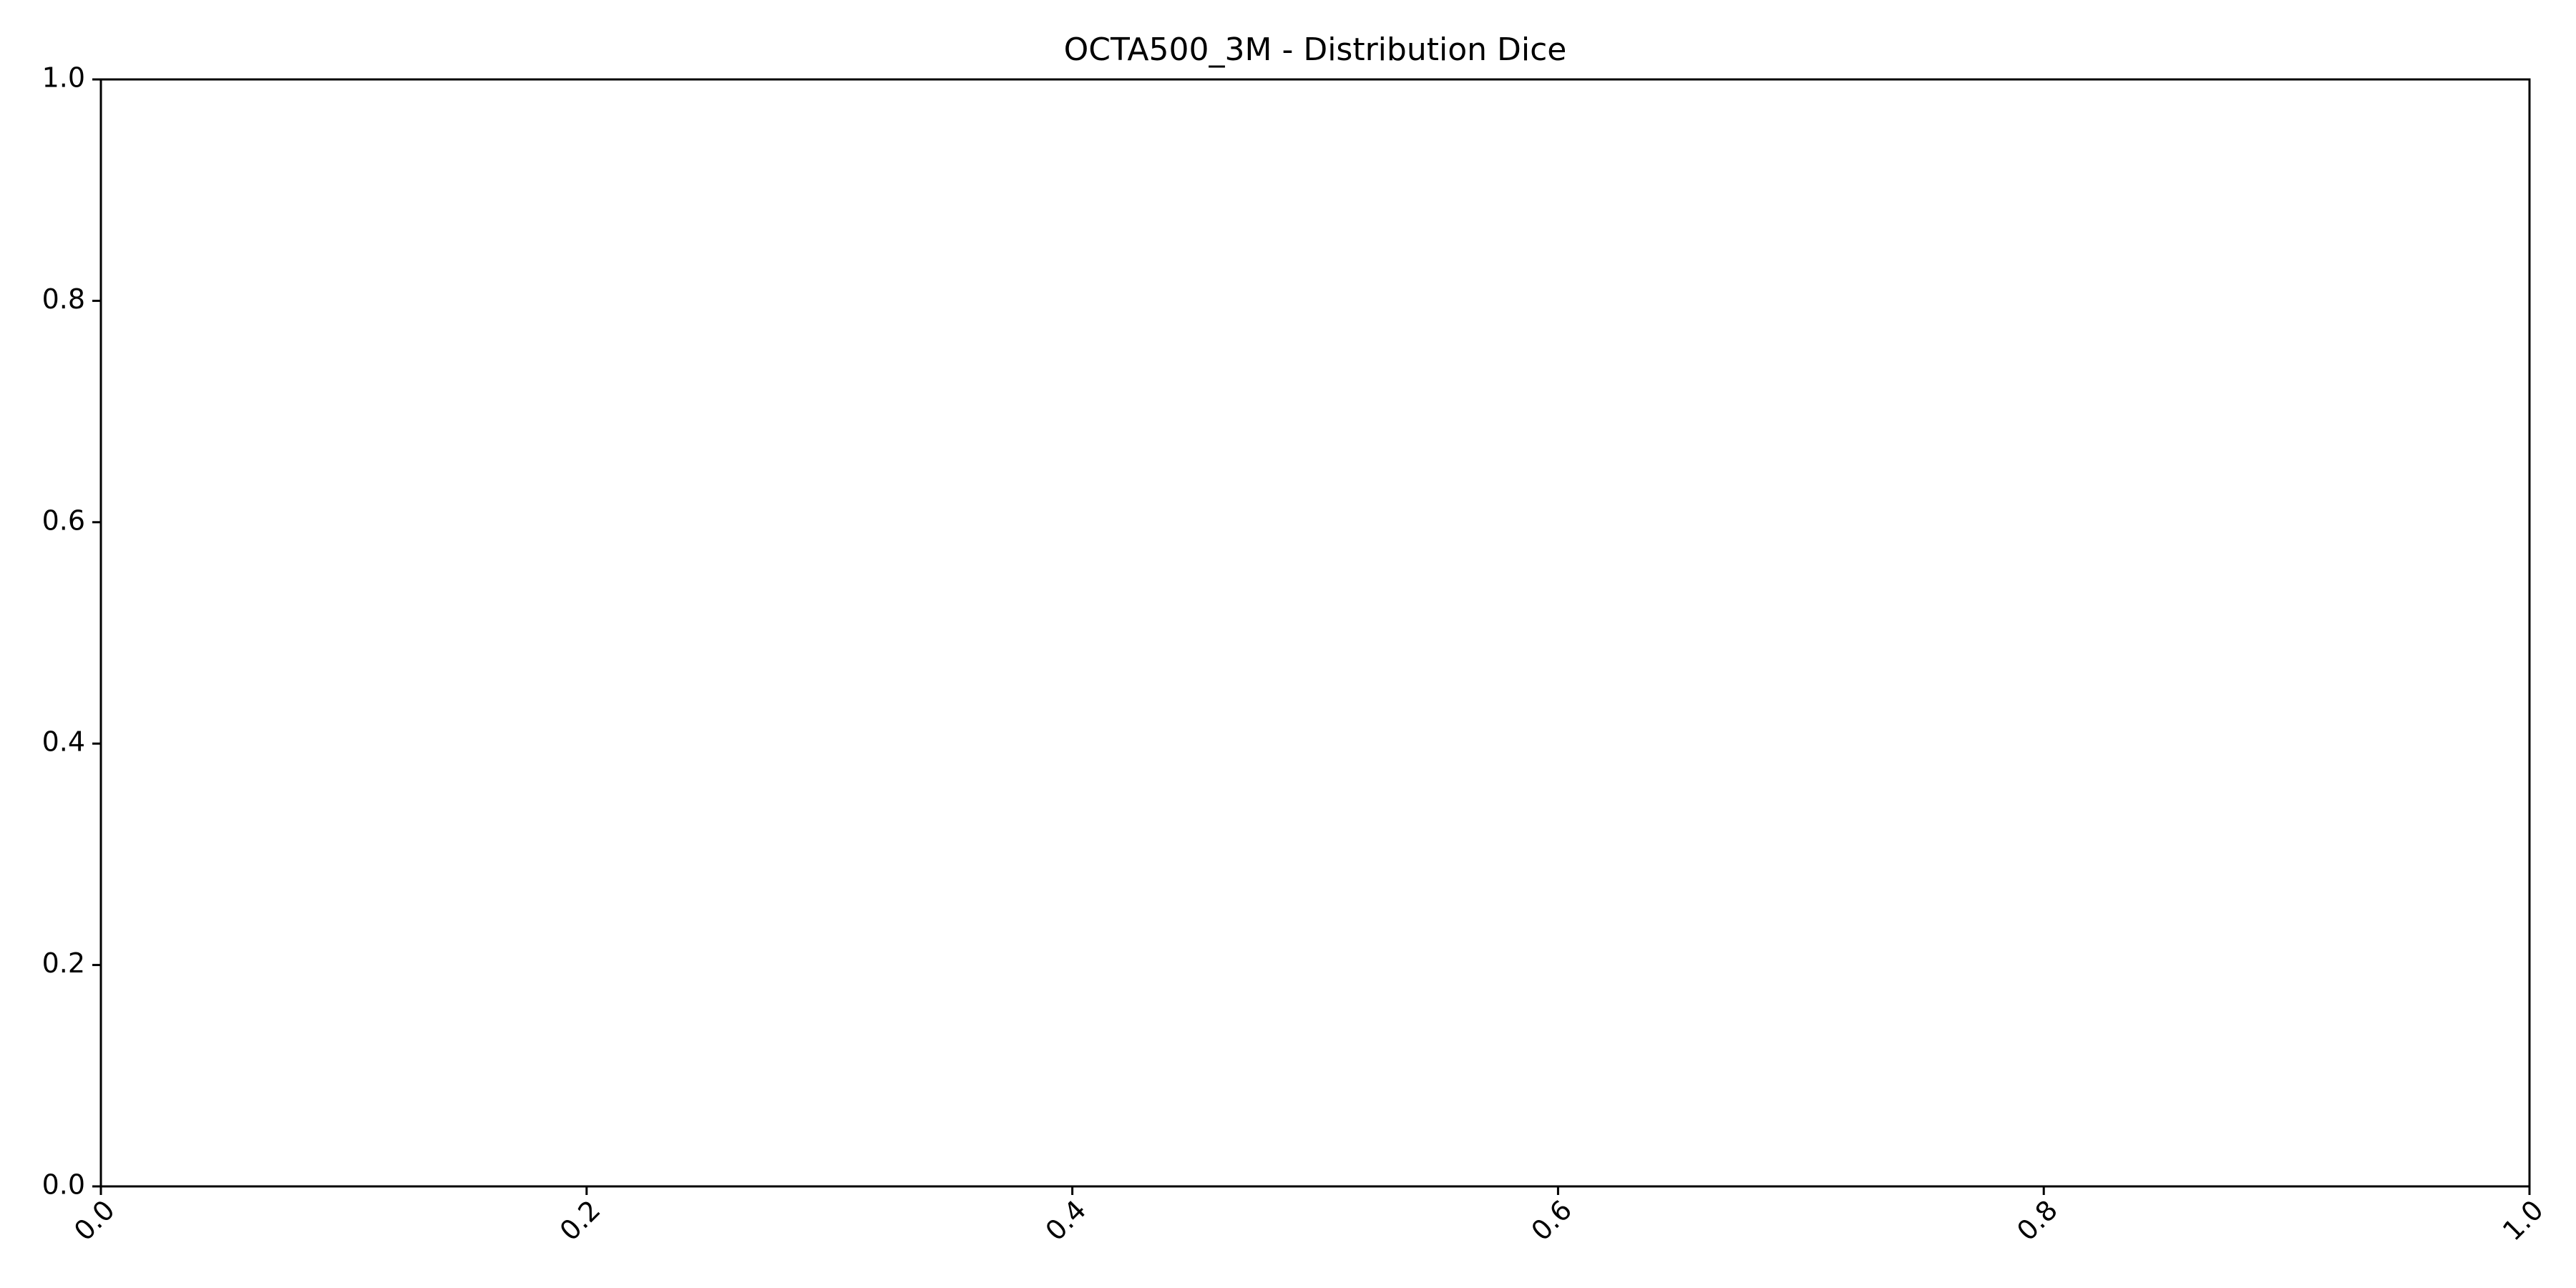 This screenshot has height=1288, width=2576. Describe the element at coordinates (2523, 1220) in the screenshot. I see `x-tick-label: 1.0` at that location.